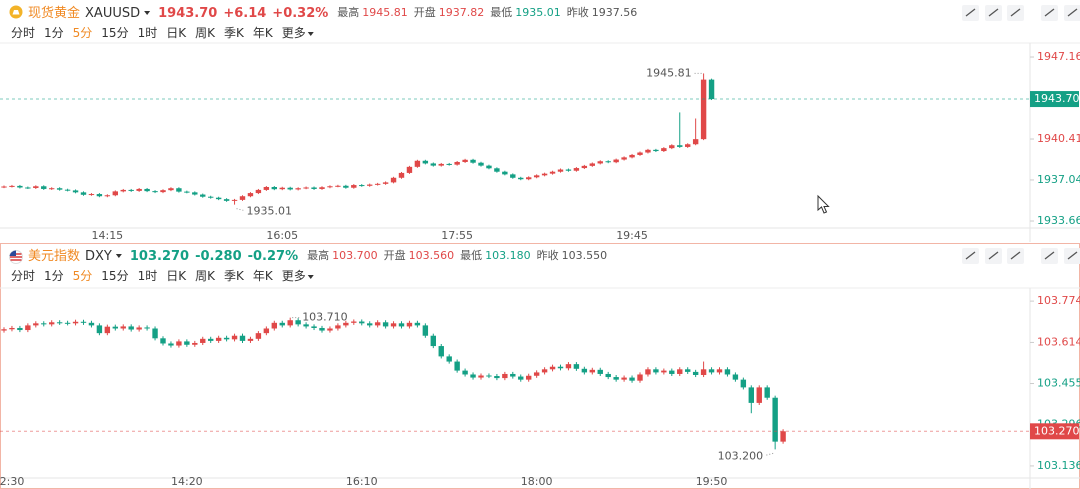 The height and width of the screenshot is (489, 1080). I want to click on instrument-name: 现货黄金, so click(54, 13).